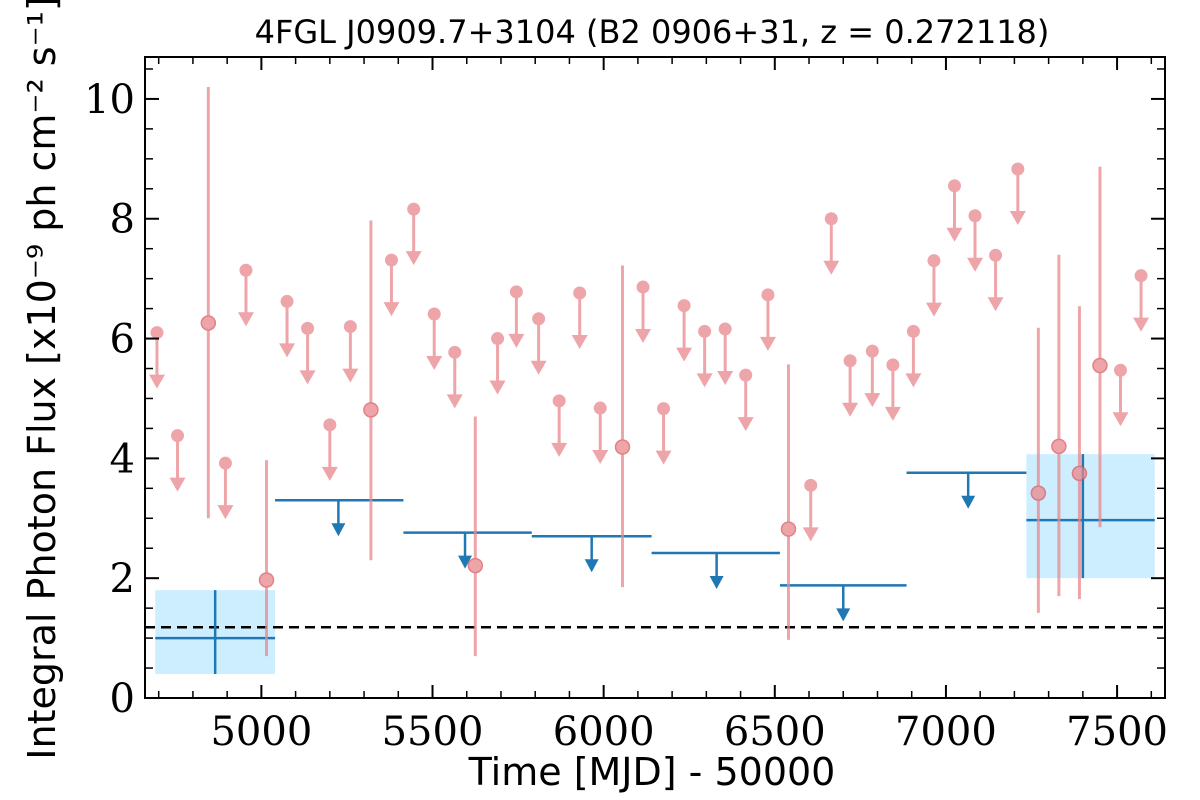 Image resolution: width=1200 pixels, height=800 pixels. What do you see at coordinates (122, 340) in the screenshot?
I see `y-tick-label: 6` at bounding box center [122, 340].